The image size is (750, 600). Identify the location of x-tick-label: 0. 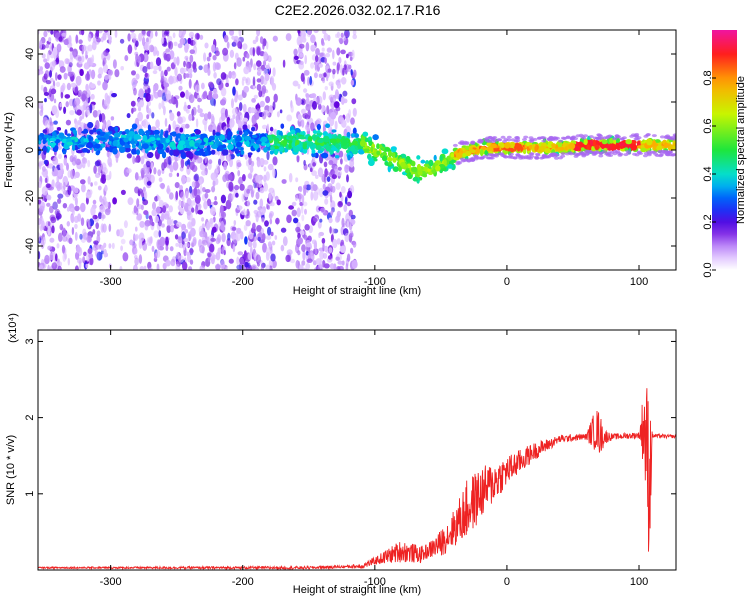
(507, 582).